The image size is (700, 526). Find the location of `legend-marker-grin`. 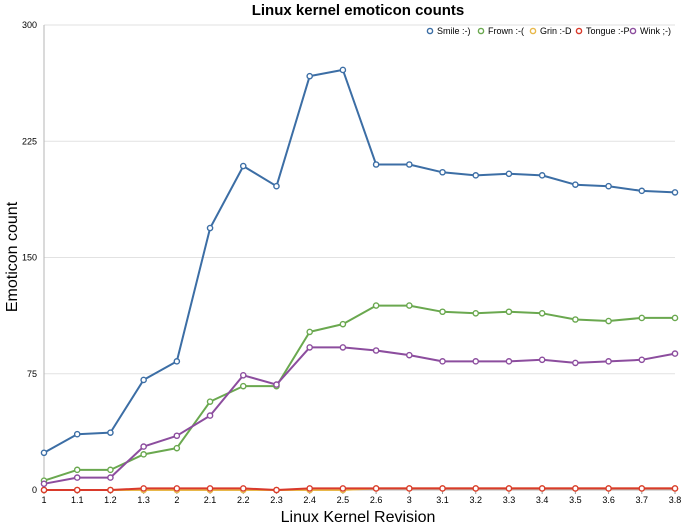

legend-marker-grin is located at coordinates (533, 31).